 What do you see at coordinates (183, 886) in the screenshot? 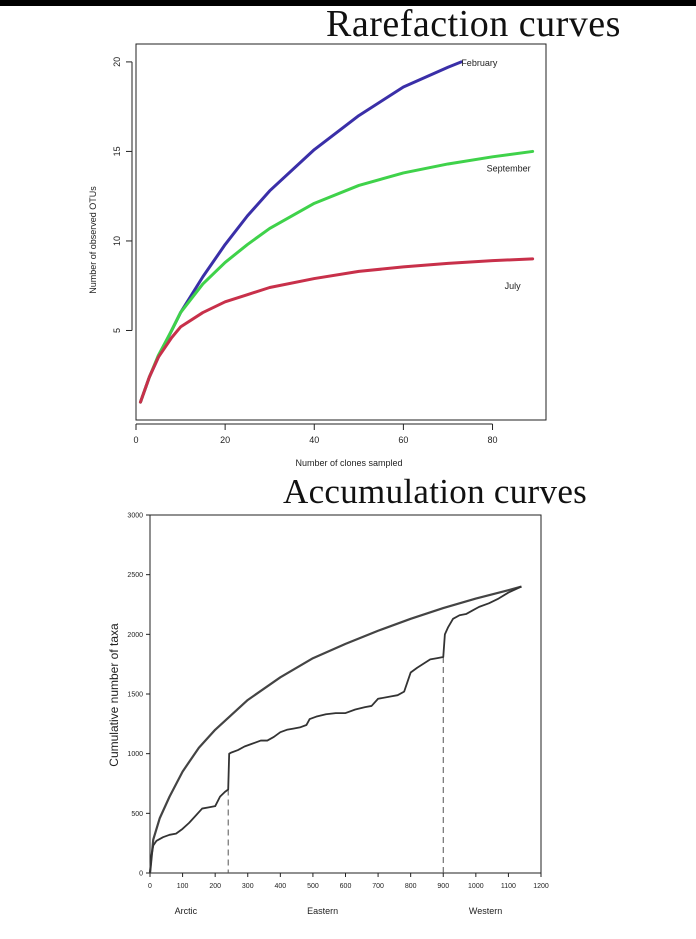
I see `accumulation-x-tick-label: 100` at bounding box center [183, 886].